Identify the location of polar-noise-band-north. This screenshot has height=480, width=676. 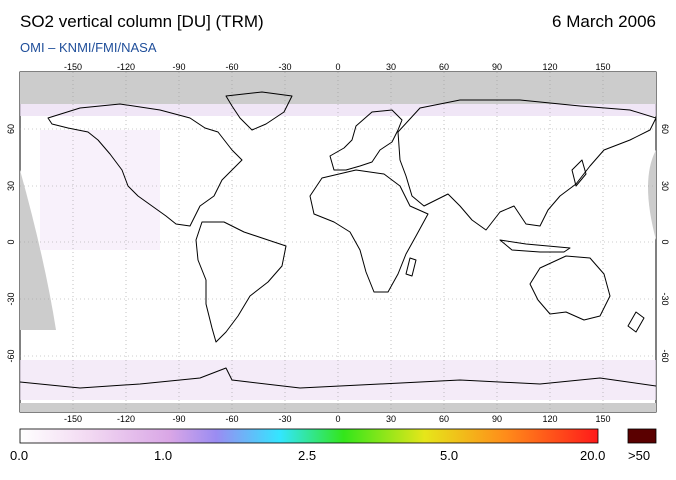
(338, 110).